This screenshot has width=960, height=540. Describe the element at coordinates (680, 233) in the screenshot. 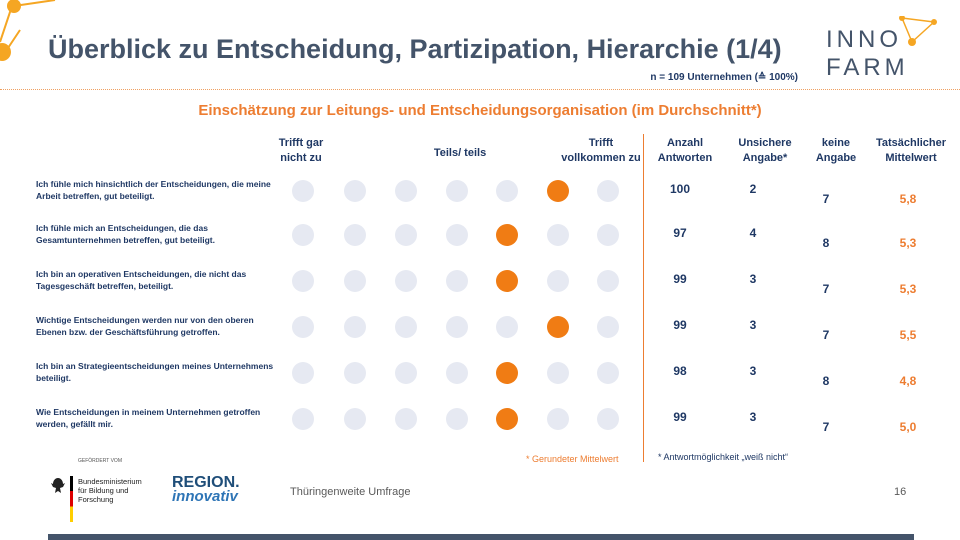

I see `value-answers: 97` at that location.